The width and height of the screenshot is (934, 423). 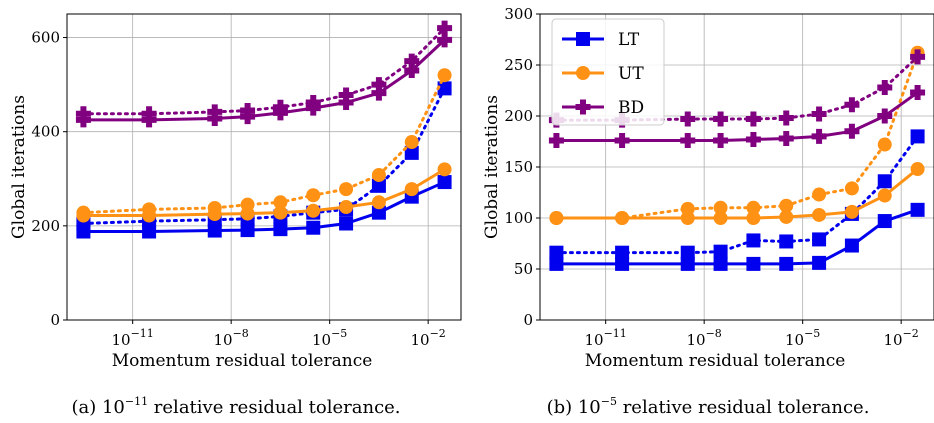 What do you see at coordinates (45, 38) in the screenshot?
I see `y-tick-label: 600` at bounding box center [45, 38].